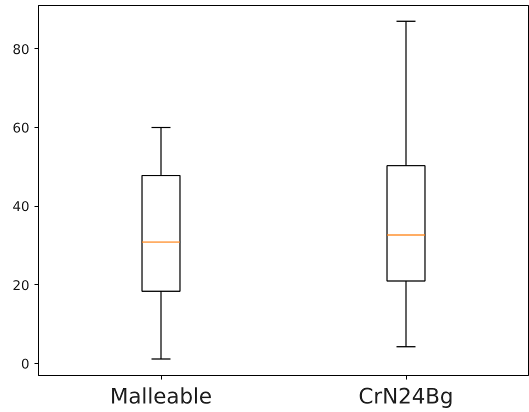  I want to click on x-tick-label: Malleable, so click(161, 397).